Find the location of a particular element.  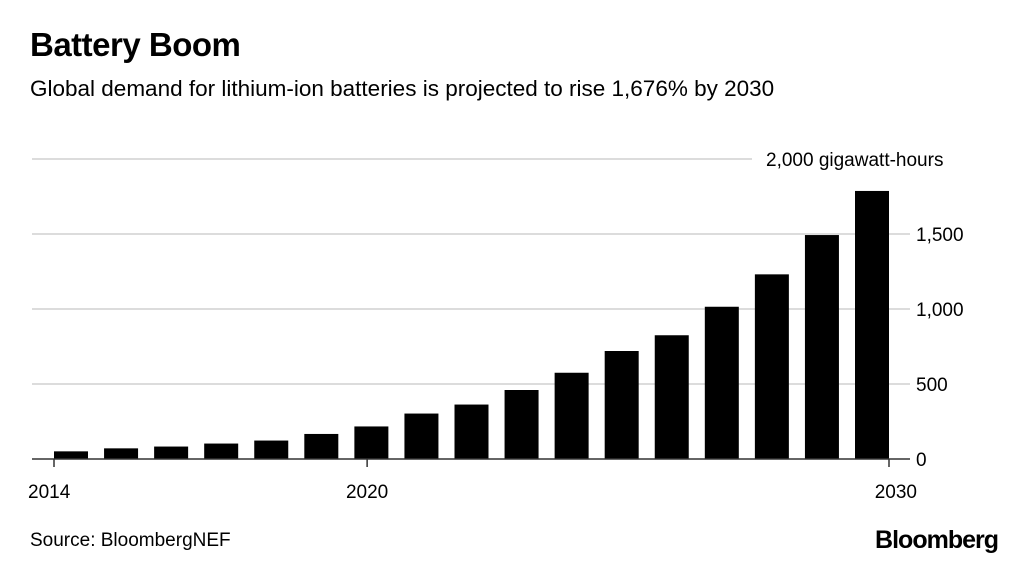

bar-2020 is located at coordinates (371, 442).